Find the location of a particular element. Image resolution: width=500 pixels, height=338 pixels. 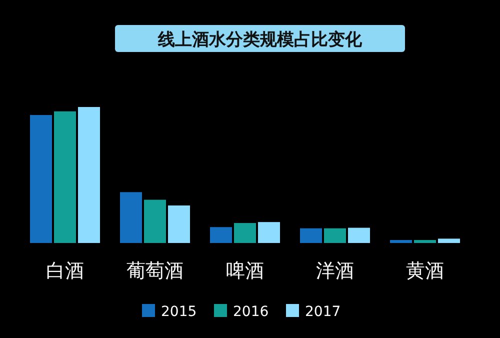

x-tick-label: 啤酒 is located at coordinates (245, 271).